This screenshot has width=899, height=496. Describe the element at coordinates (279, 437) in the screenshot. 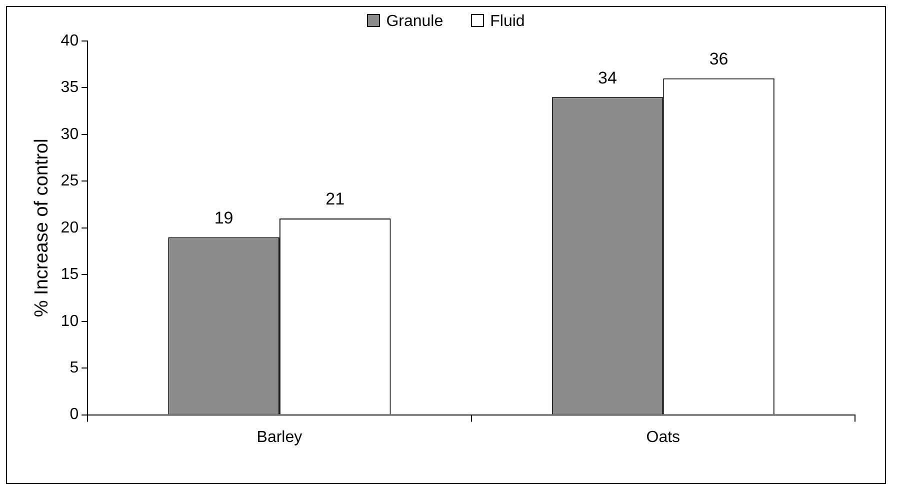

I see `x-tick-label: Barley` at that location.